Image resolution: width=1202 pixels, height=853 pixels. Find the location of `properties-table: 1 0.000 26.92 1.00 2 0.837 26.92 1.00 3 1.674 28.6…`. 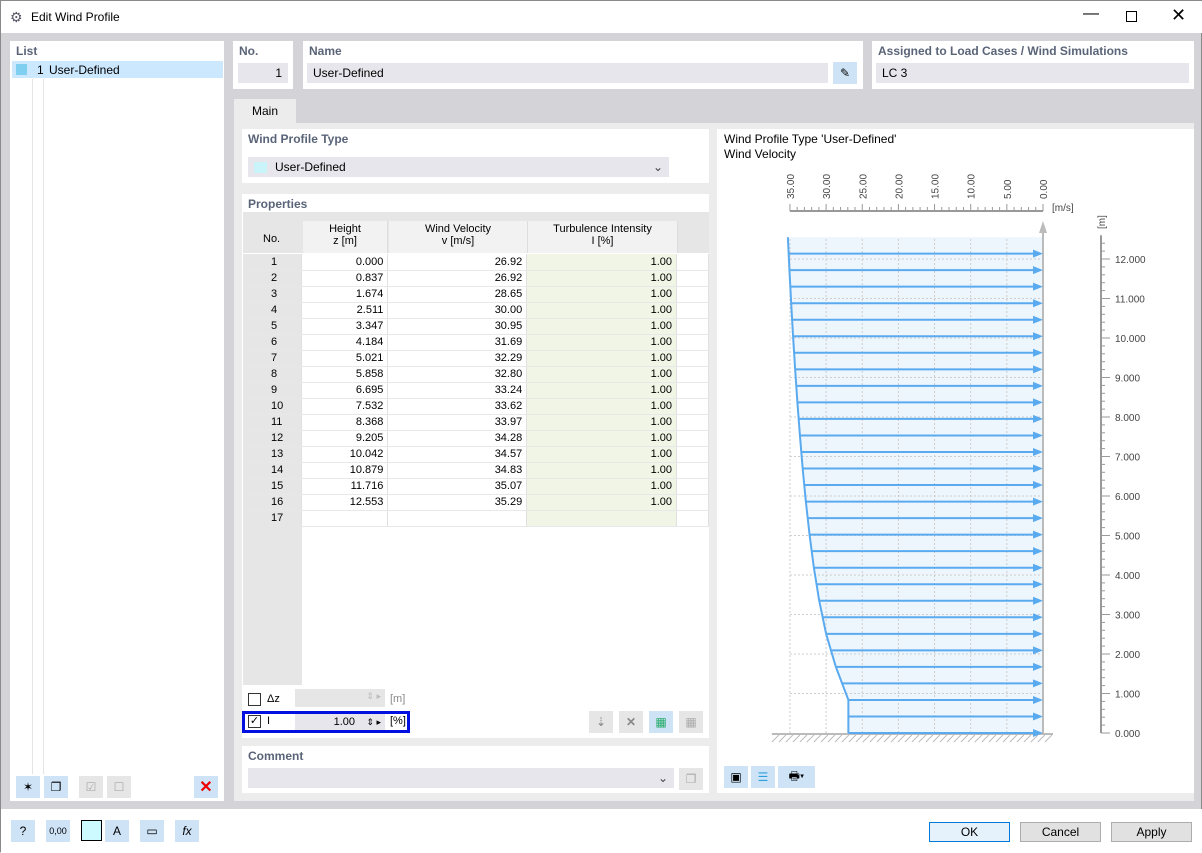

properties-table: 1 0.000 26.92 1.00 2 0.837 26.92 1.00 3 1.674 28.6… is located at coordinates (476, 390).